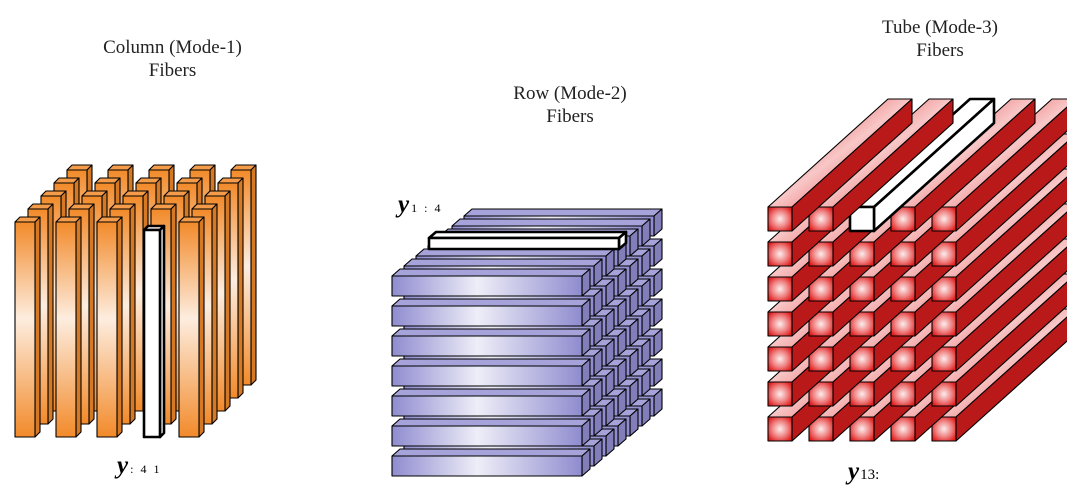 The width and height of the screenshot is (1067, 500). Describe the element at coordinates (154, 331) in the screenshot. I see `column-fiber-highlighted` at that location.